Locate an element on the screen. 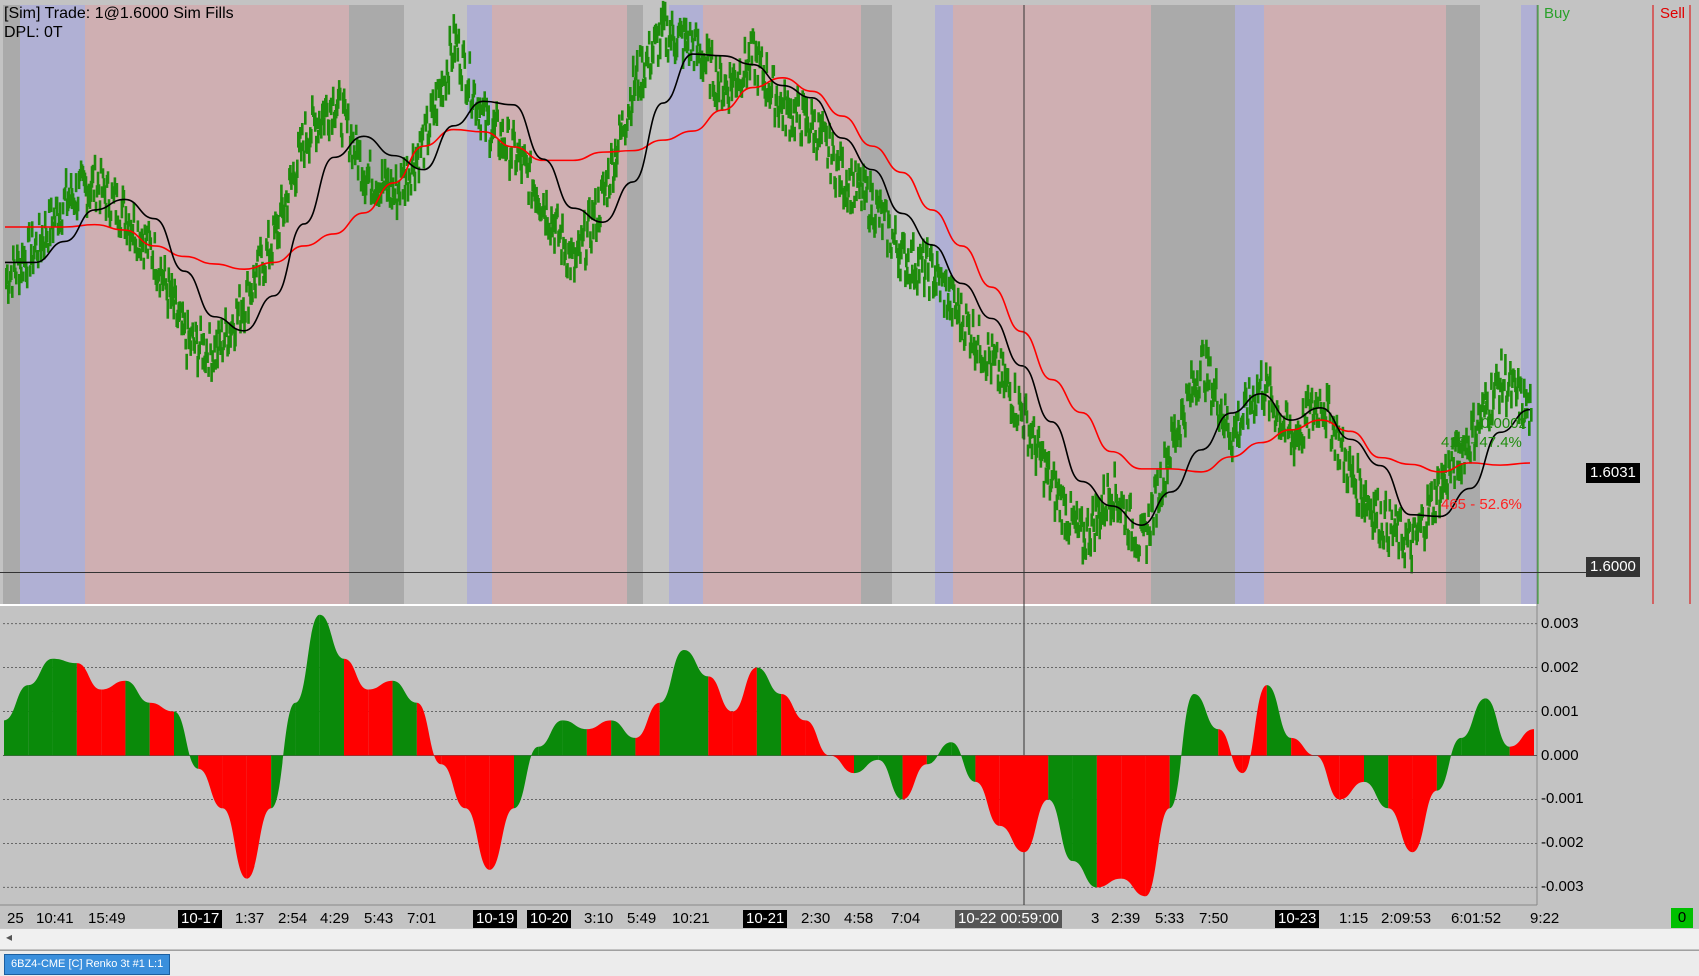 The width and height of the screenshot is (1699, 976). scroll-left-icon: ◂ is located at coordinates (9, 937).